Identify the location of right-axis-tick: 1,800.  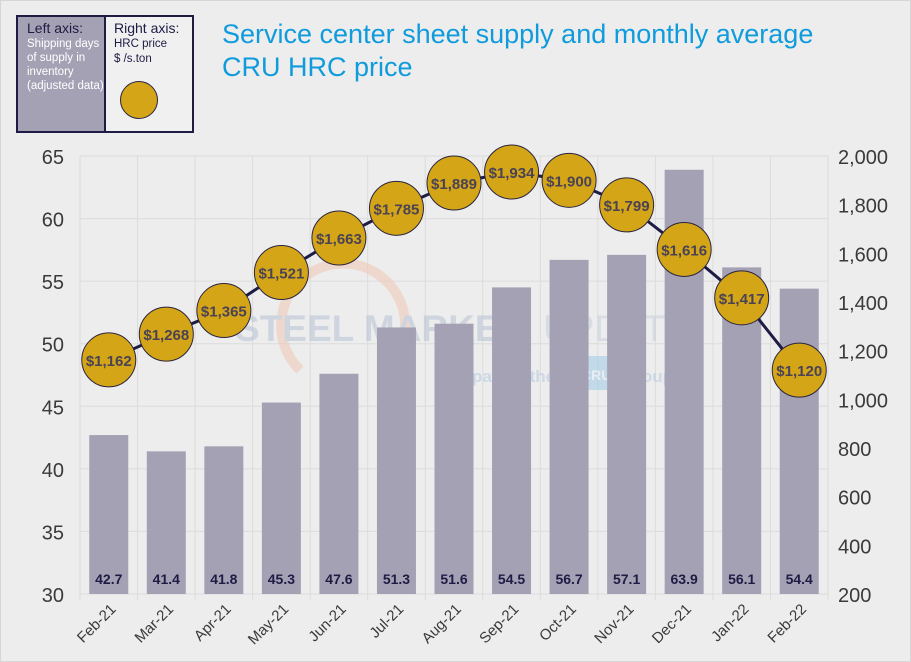
(863, 207).